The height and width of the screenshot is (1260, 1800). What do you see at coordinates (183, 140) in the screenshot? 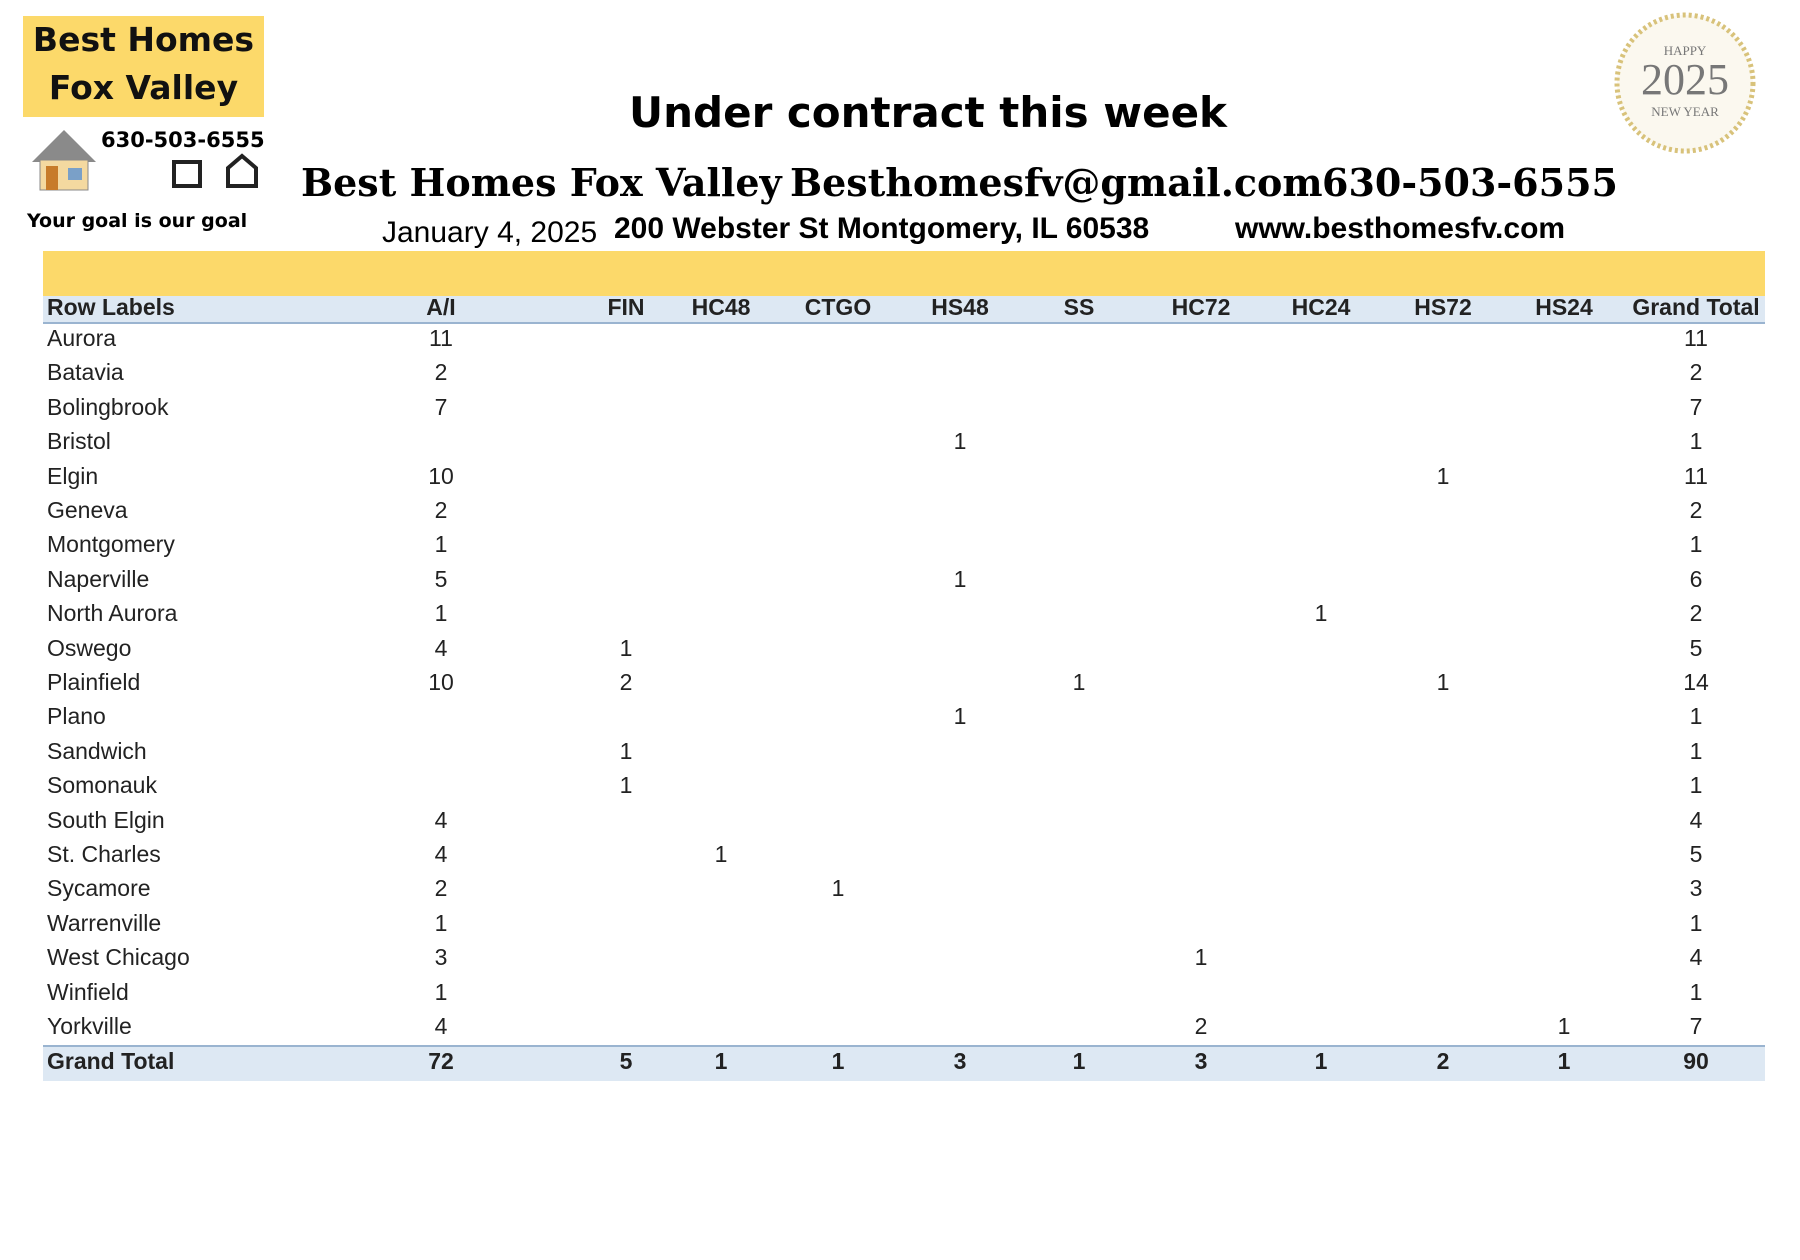
I see `logo-phone: 630-503-6555` at bounding box center [183, 140].